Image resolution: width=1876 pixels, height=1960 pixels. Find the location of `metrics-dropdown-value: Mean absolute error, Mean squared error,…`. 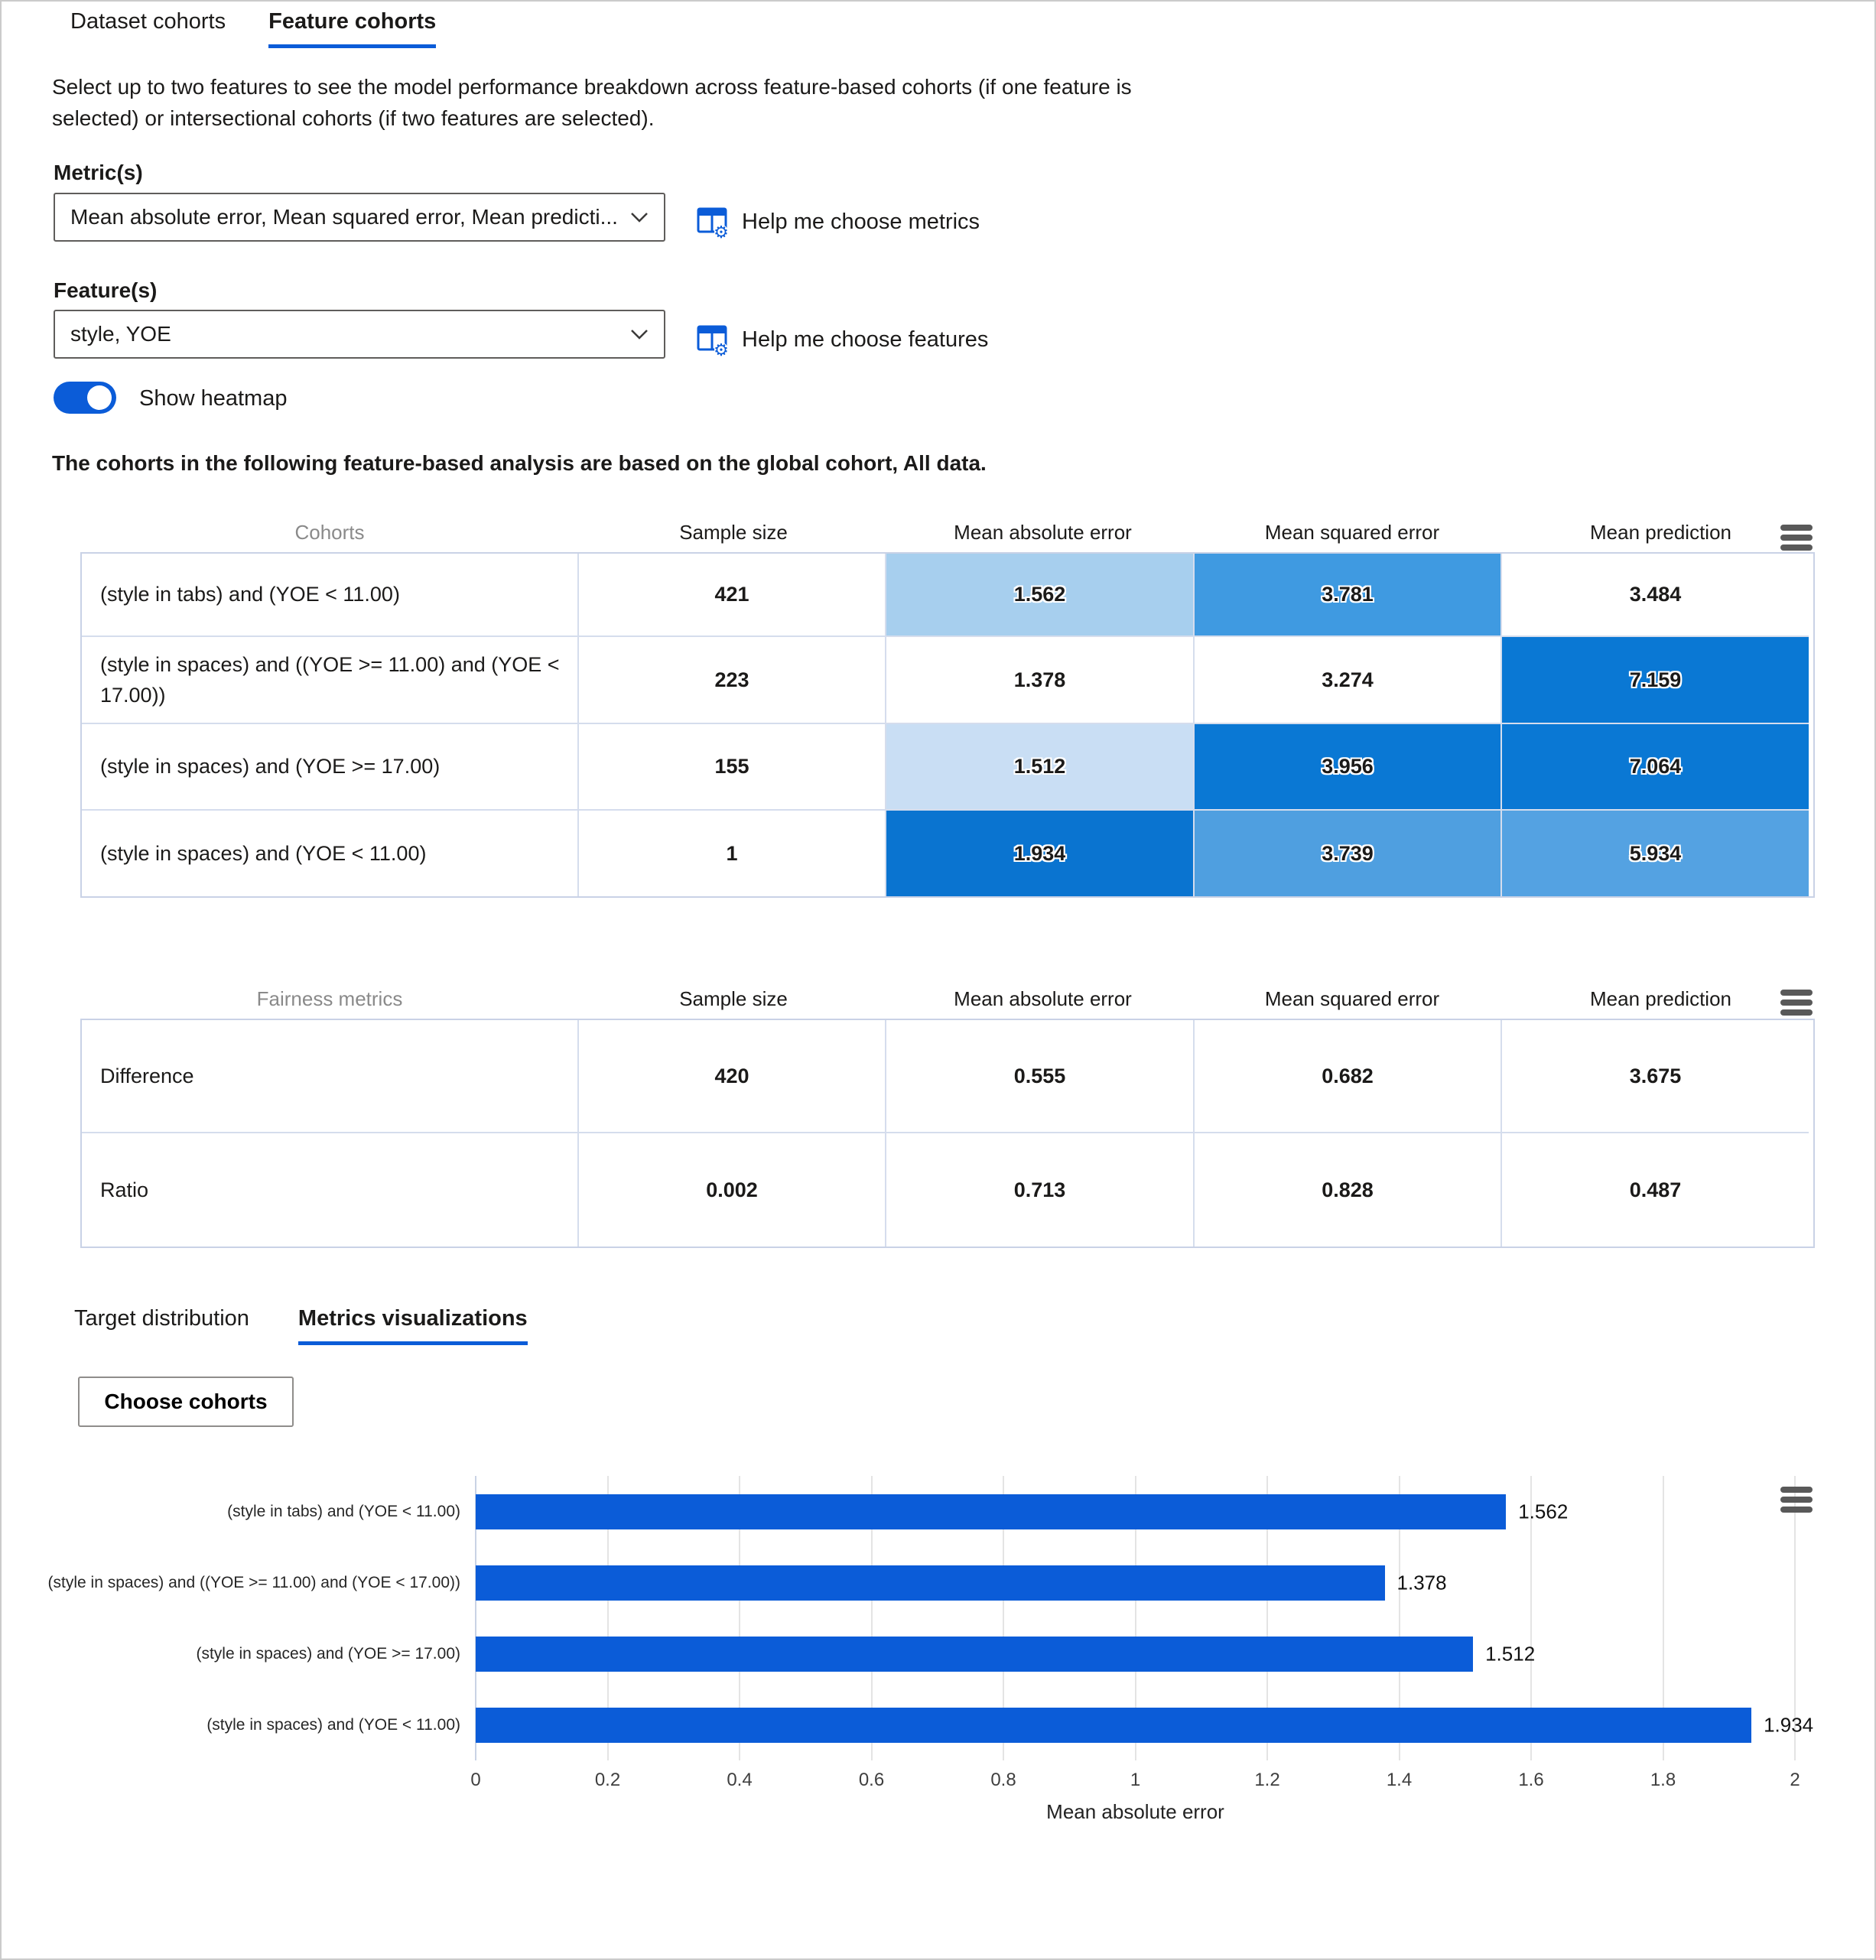

metrics-dropdown-value: Mean absolute error, Mean squared error,… is located at coordinates (344, 217).